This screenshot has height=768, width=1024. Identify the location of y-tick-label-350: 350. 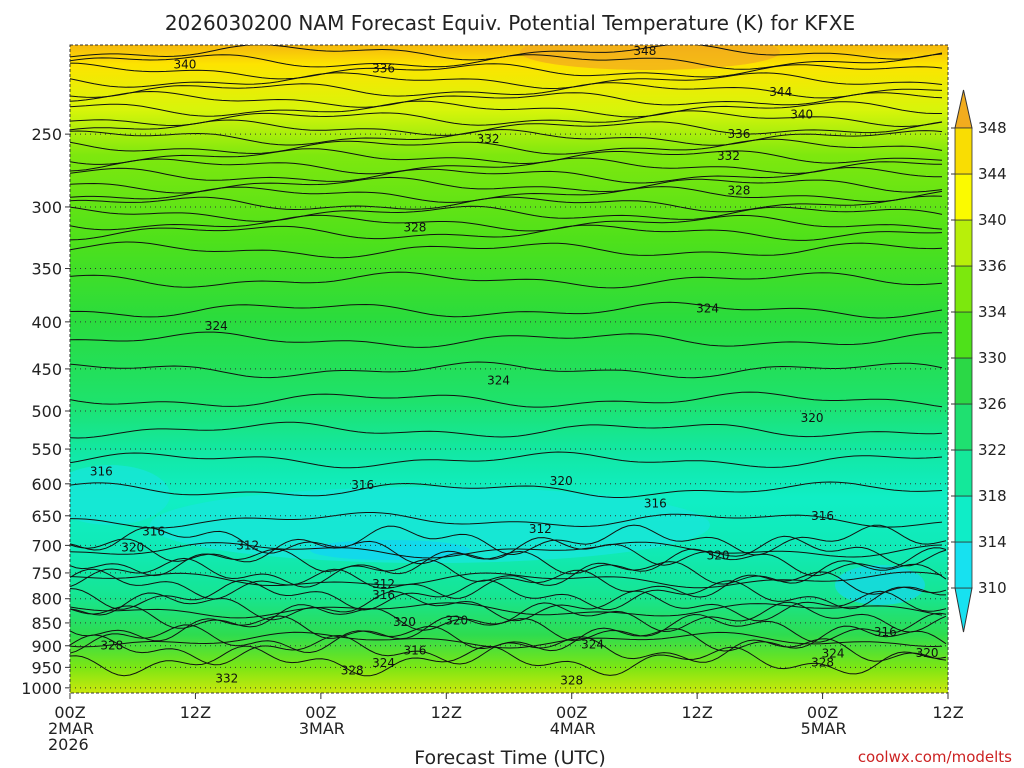
(46, 269).